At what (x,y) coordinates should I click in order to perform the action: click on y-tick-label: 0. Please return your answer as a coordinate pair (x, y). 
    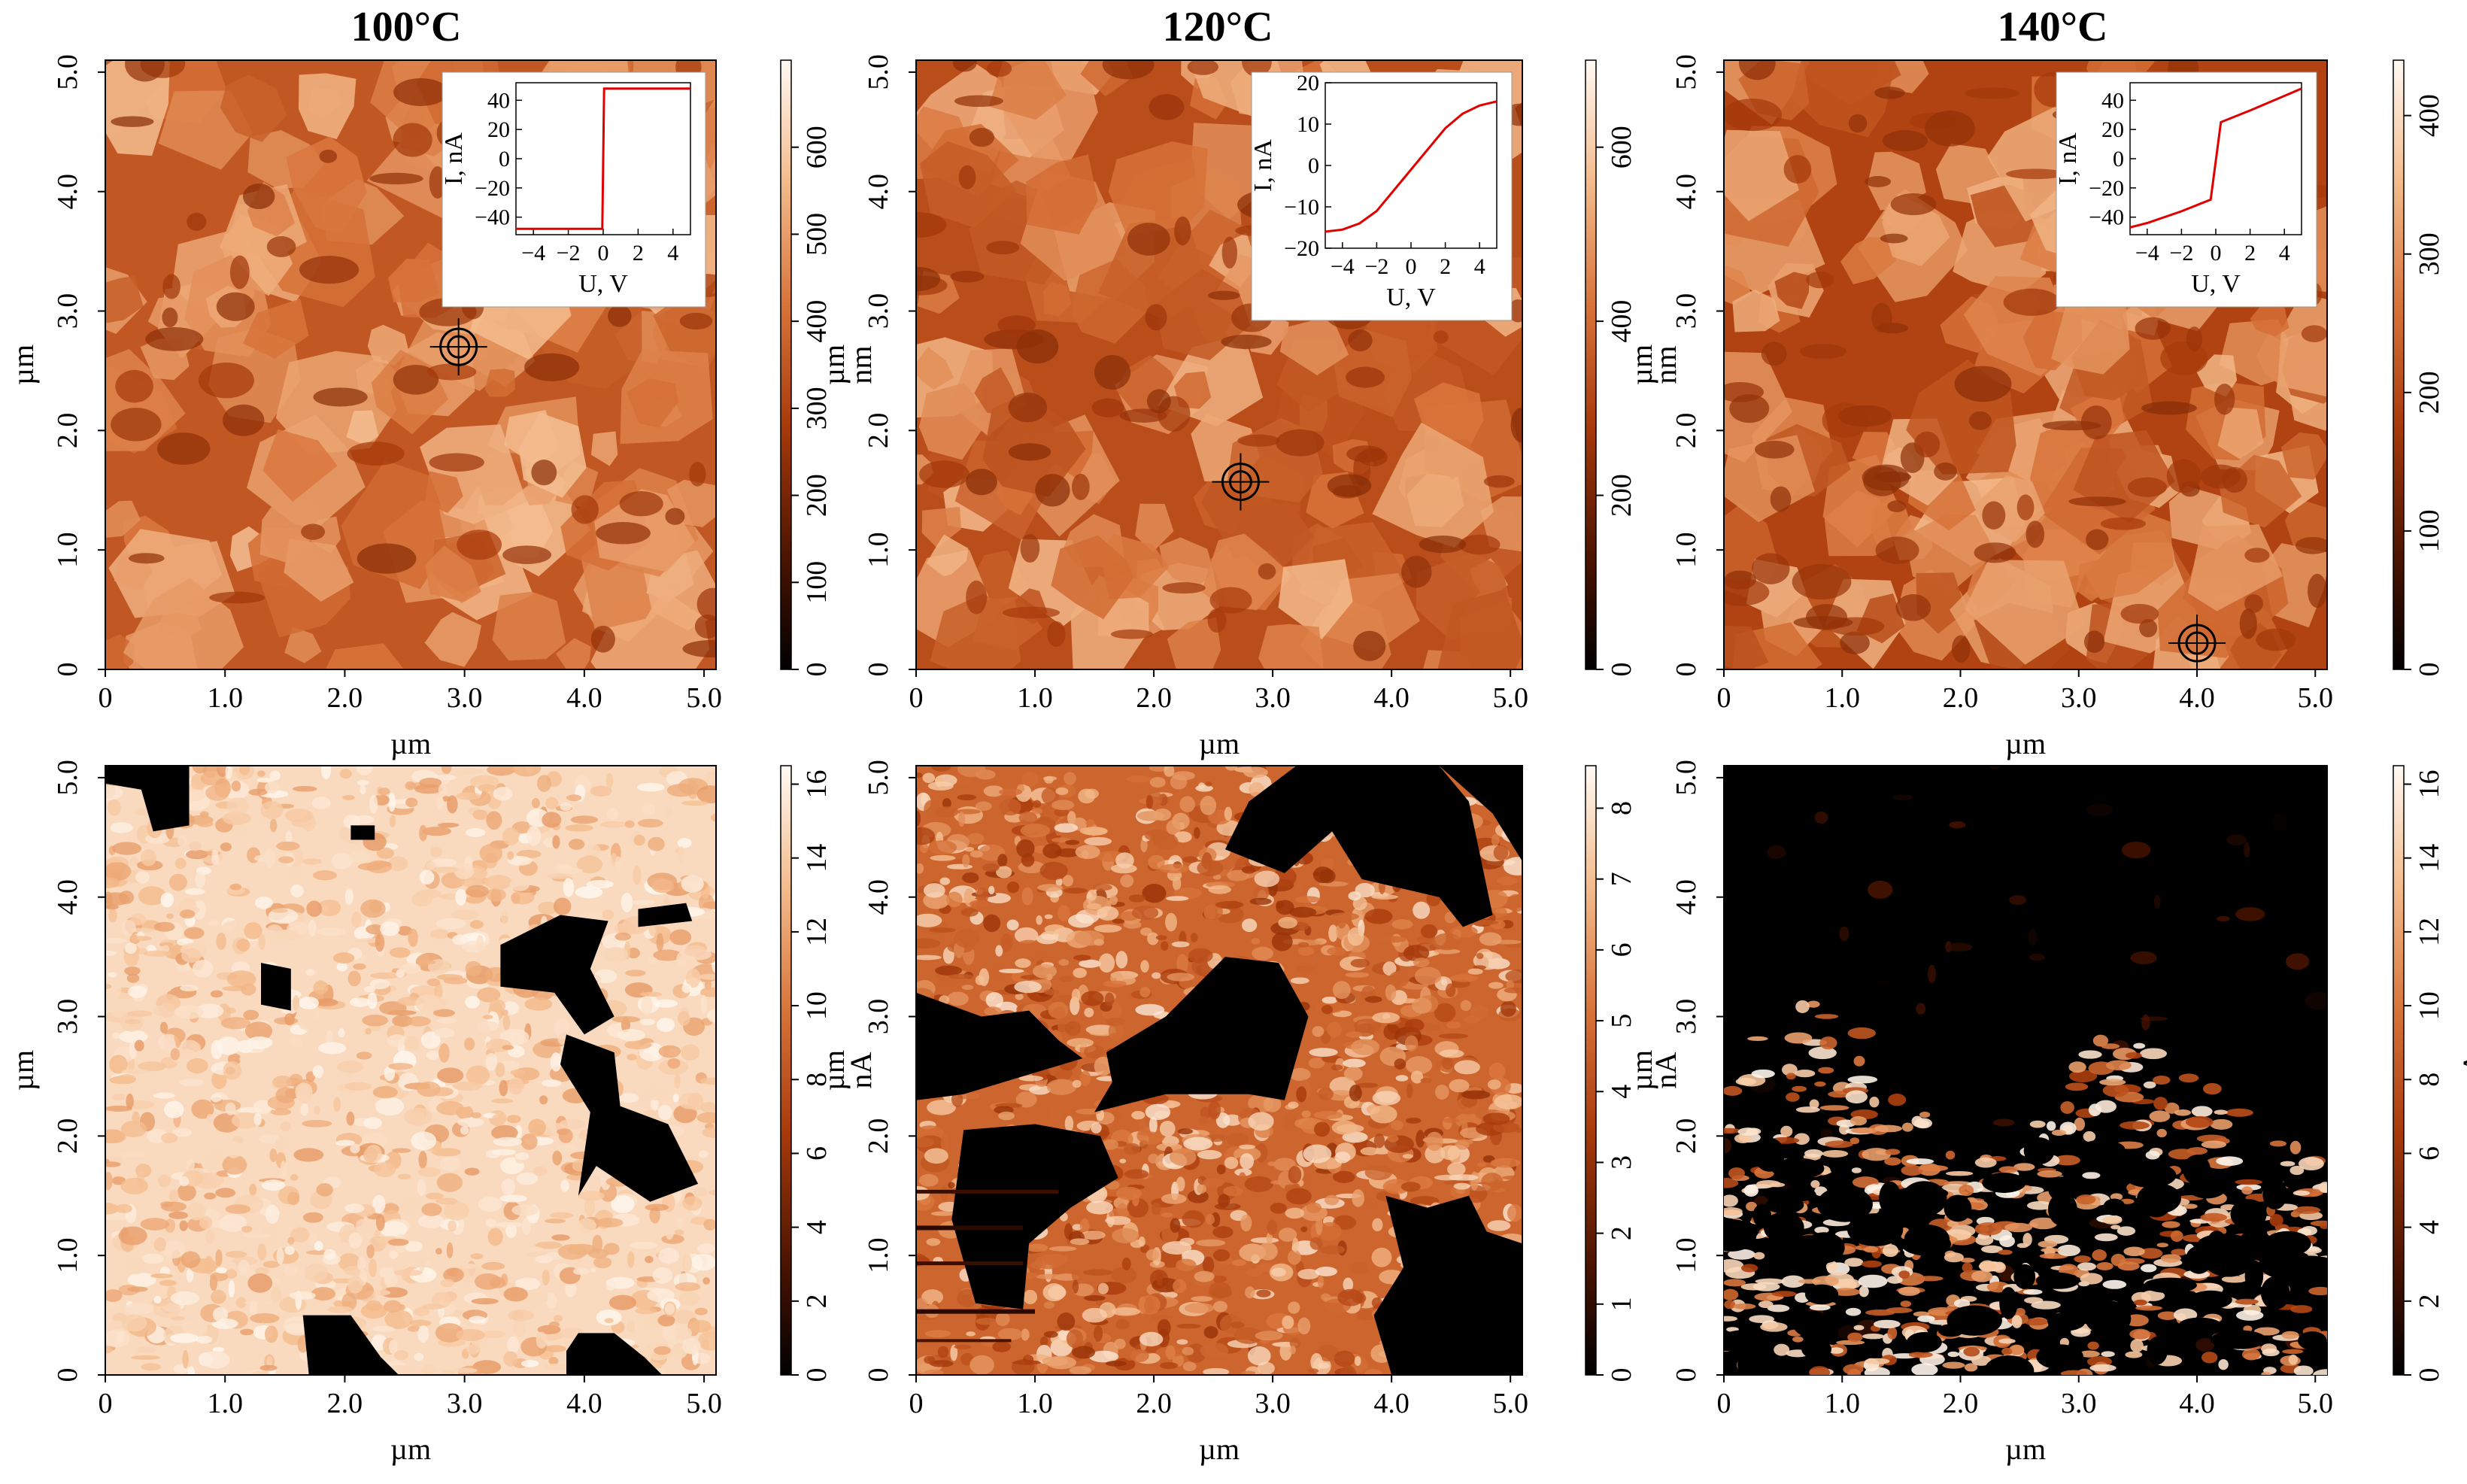
    Looking at the image, I should click on (878, 1375).